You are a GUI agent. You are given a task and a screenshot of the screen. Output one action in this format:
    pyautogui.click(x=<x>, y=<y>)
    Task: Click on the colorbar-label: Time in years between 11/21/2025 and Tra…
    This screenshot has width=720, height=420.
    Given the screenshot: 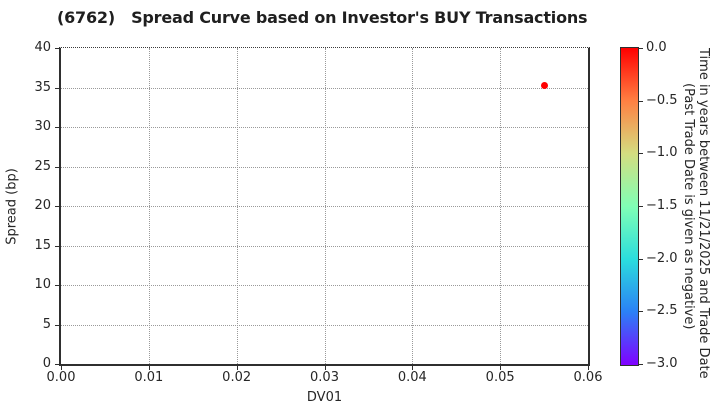 What is the action you would take?
    pyautogui.click(x=696, y=213)
    